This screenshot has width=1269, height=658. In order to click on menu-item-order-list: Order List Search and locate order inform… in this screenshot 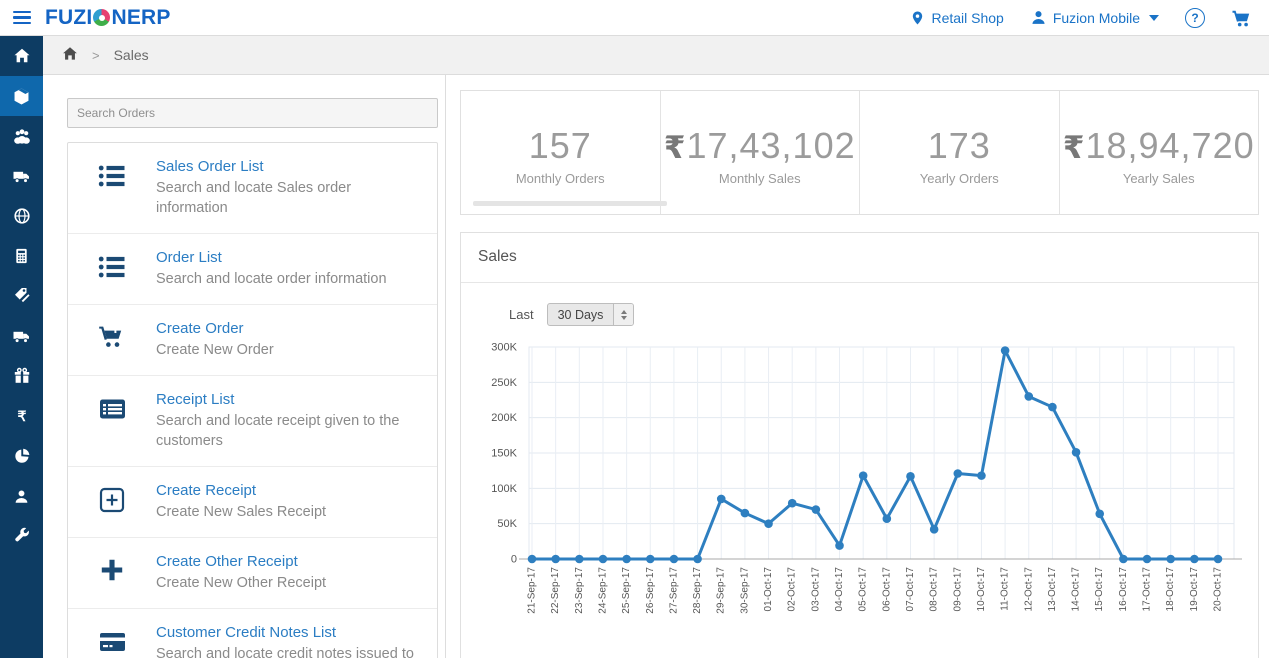, I will do `click(252, 268)`.